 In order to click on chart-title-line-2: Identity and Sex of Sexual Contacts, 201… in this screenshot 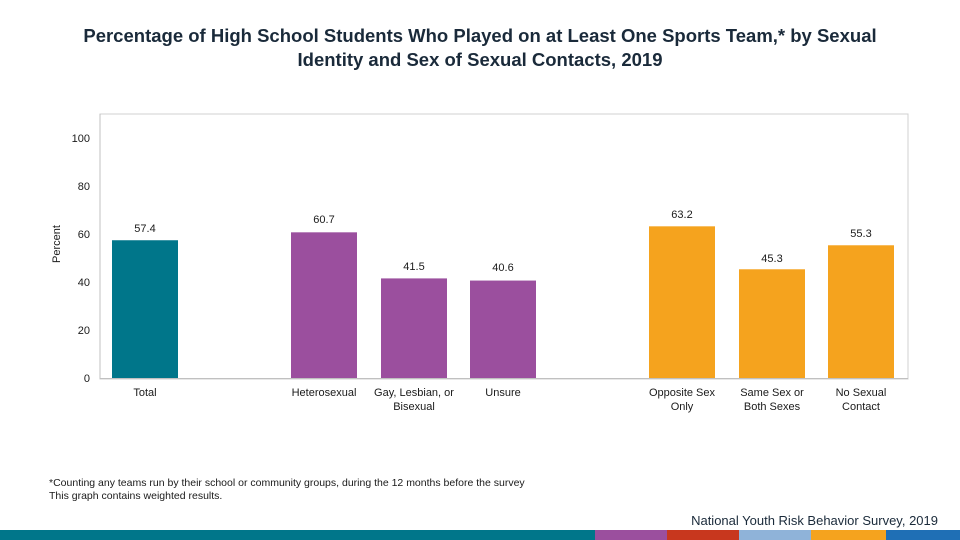, I will do `click(480, 59)`.